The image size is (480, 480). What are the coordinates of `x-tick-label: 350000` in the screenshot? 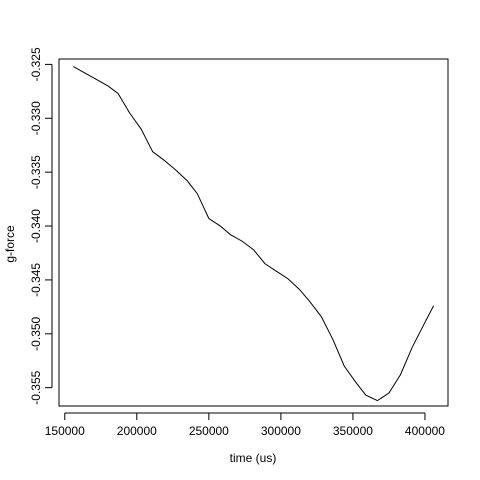 It's located at (353, 431).